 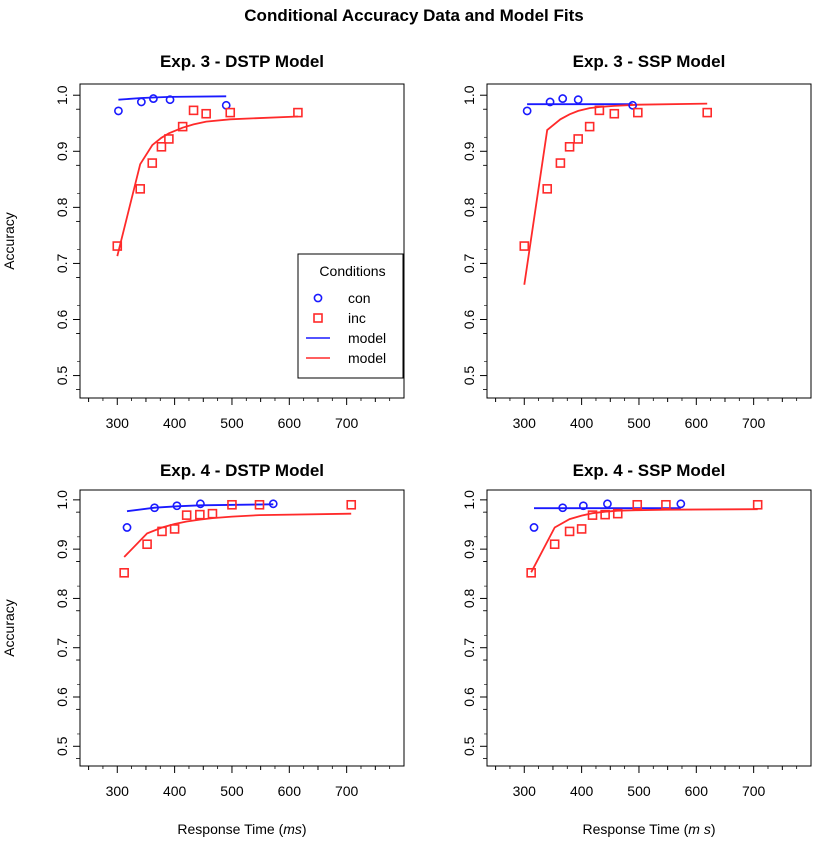 What do you see at coordinates (649, 470) in the screenshot?
I see `panel-title: Exp. 4 - SSP Model` at bounding box center [649, 470].